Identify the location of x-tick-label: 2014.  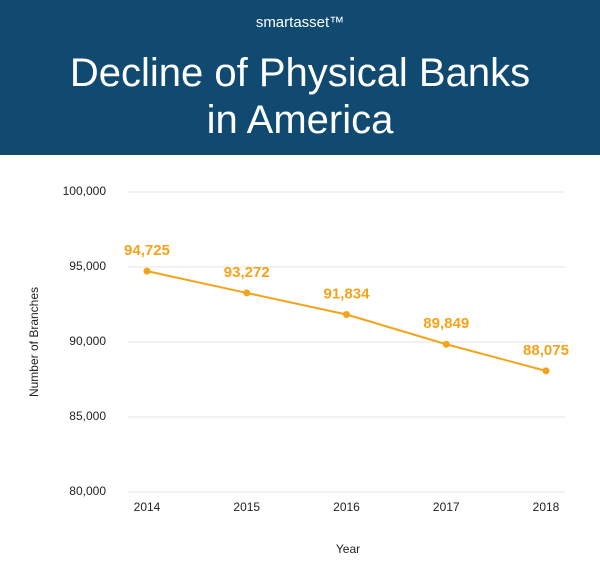
(147, 507).